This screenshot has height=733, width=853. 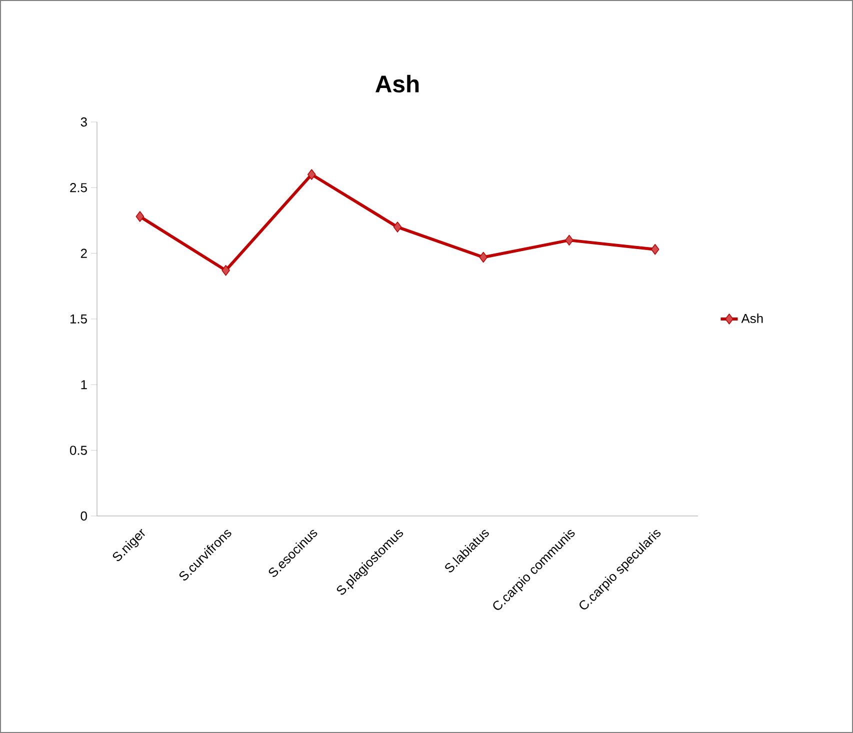 What do you see at coordinates (752, 319) in the screenshot?
I see `legend-label: Ash` at bounding box center [752, 319].